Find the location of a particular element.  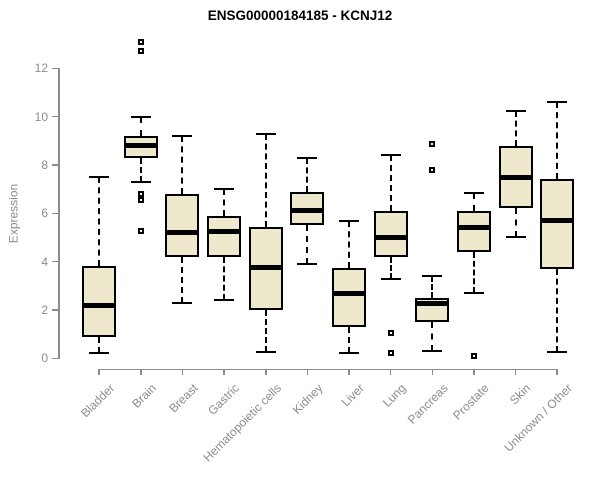

y-tick-label: 10 is located at coordinates (41, 116).